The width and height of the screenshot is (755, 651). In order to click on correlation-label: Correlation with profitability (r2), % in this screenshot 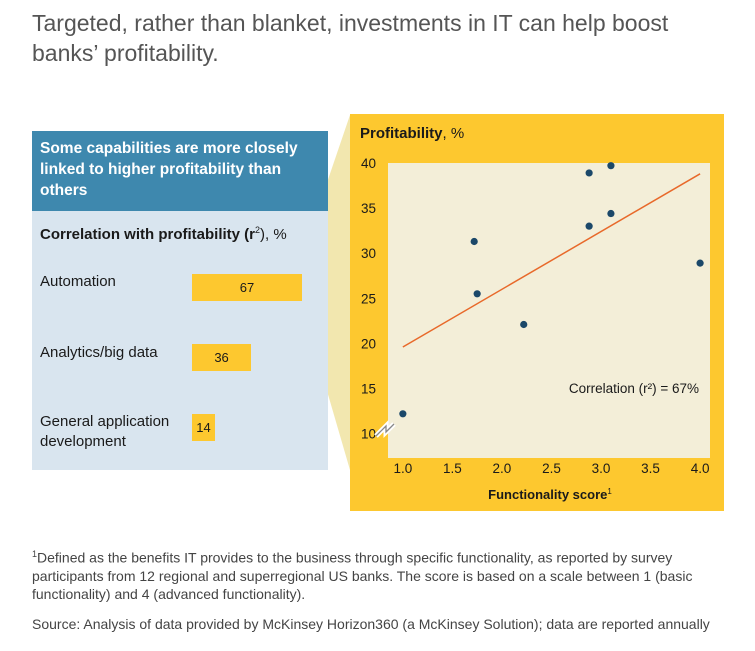, I will do `click(163, 234)`.